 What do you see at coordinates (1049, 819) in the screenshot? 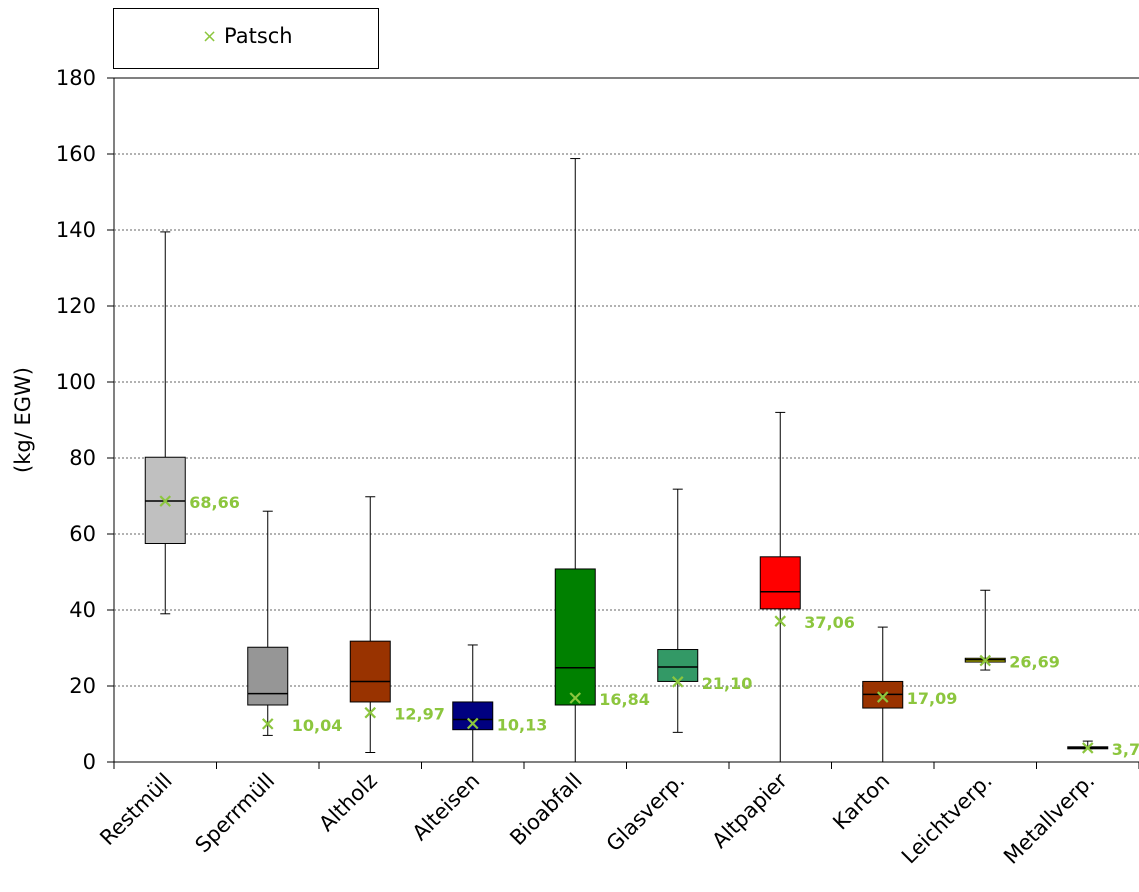
I see `x-tick-label: Metallverp.` at bounding box center [1049, 819].